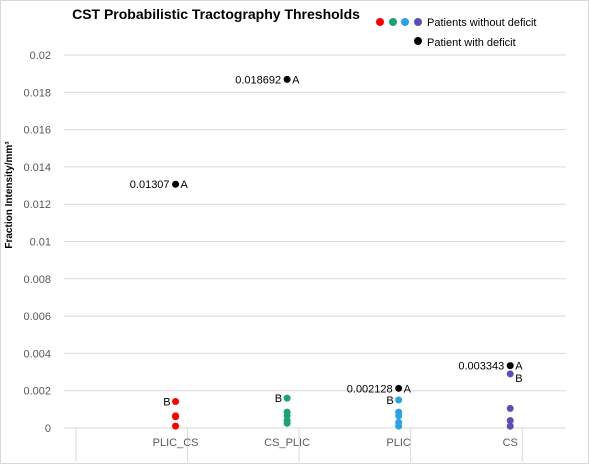  What do you see at coordinates (393, 22) in the screenshot?
I see `legend-marker-cs-plic` at bounding box center [393, 22].